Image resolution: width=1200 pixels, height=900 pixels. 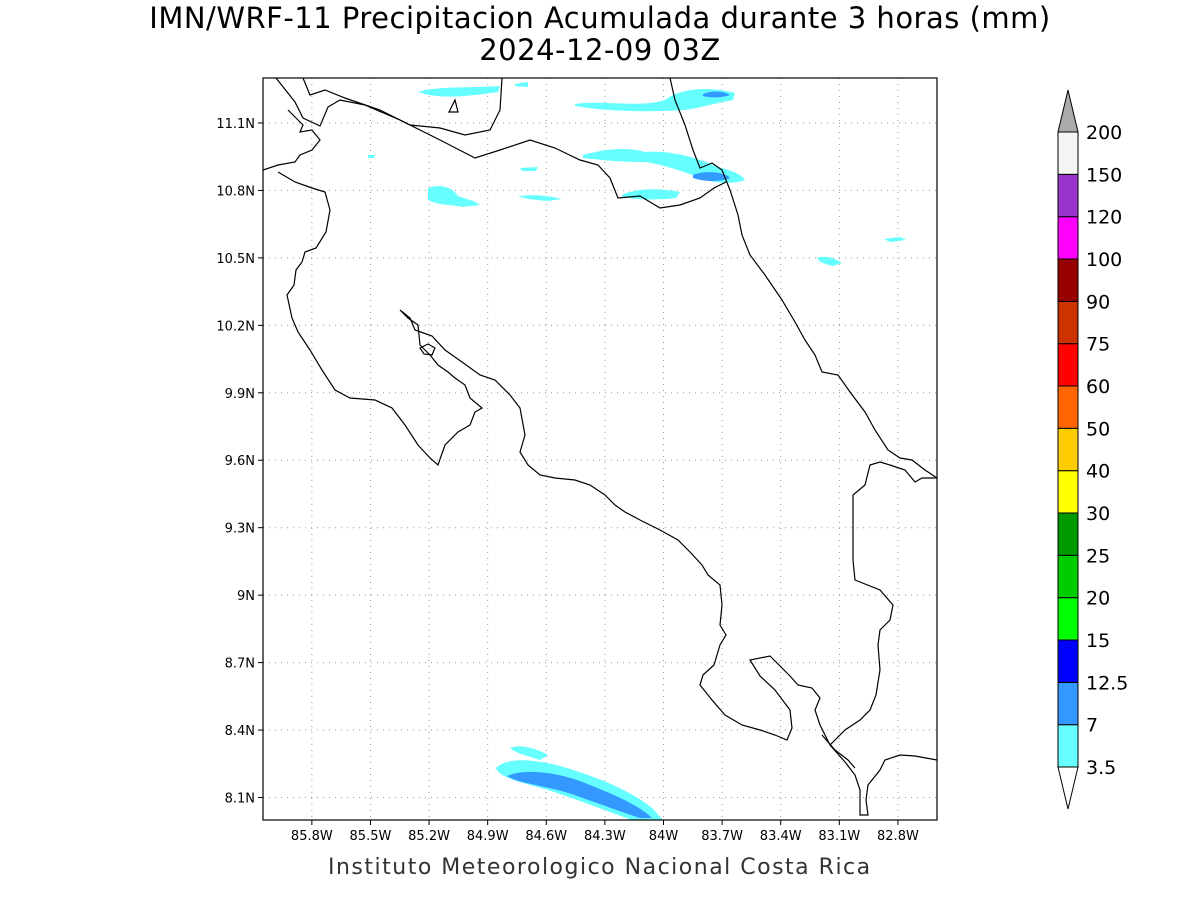 I want to click on colorbar-label: 30, so click(x=1098, y=514).